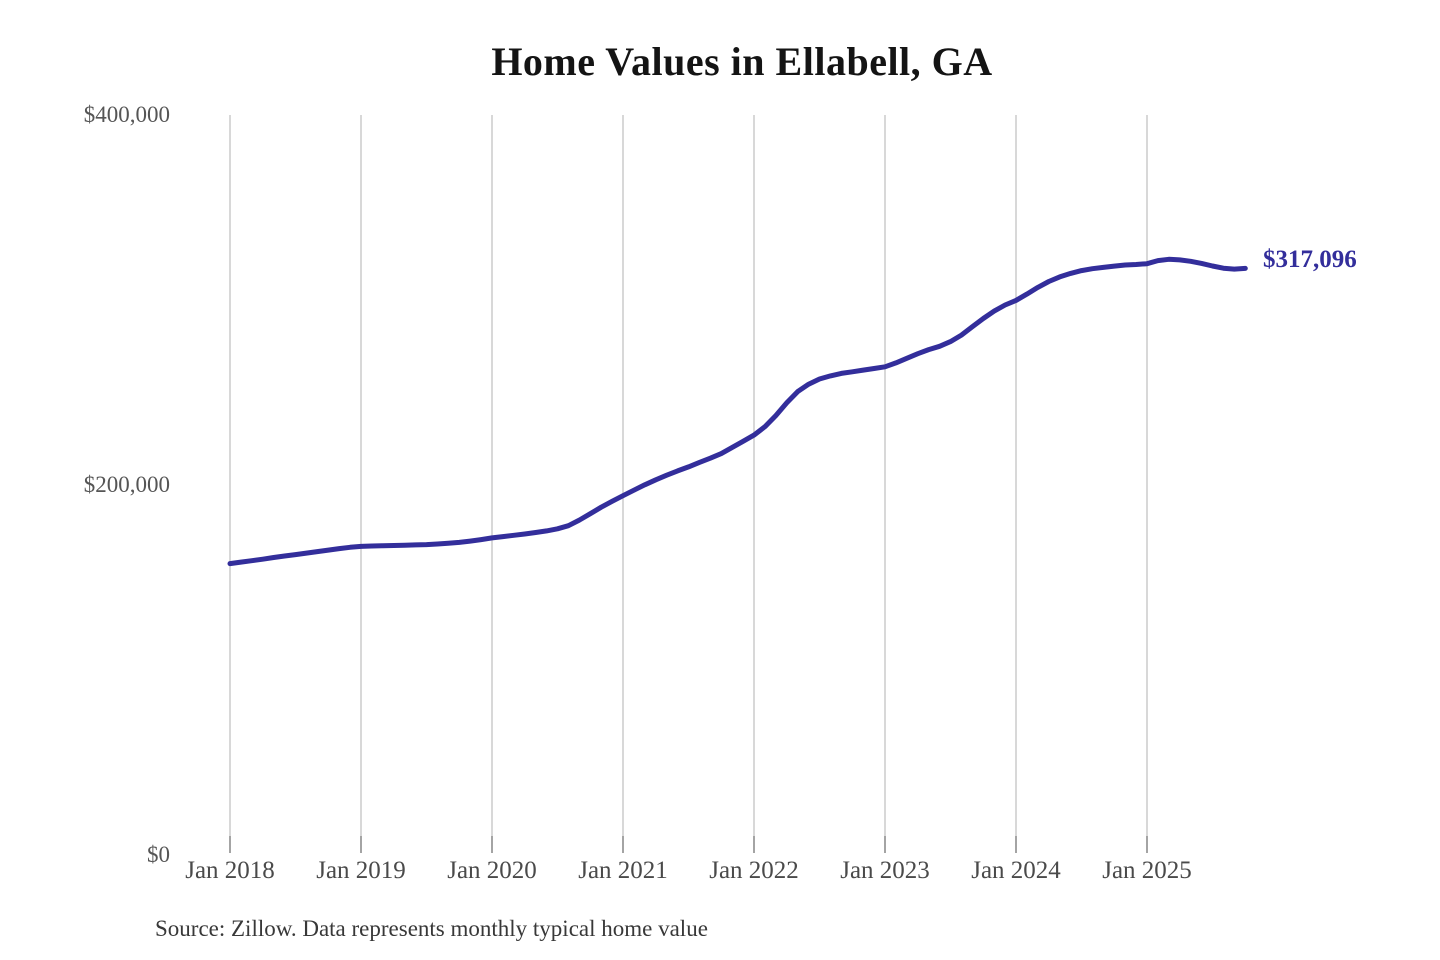 The height and width of the screenshot is (960, 1440). I want to click on y-axis-label-0: $0, so click(158, 854).